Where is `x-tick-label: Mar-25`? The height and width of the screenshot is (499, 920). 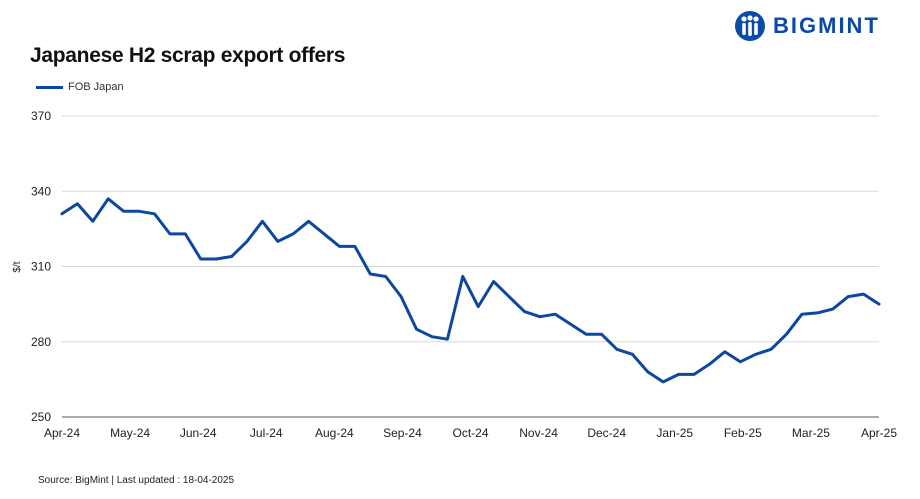
x-tick-label: Mar-25 is located at coordinates (811, 433).